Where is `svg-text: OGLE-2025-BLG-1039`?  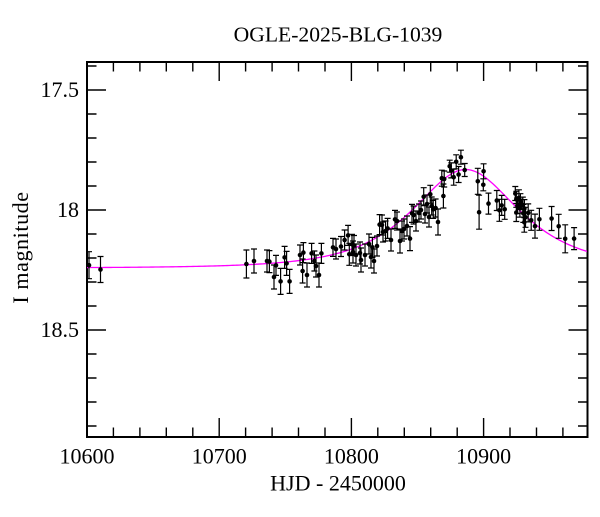 svg-text: OGLE-2025-BLG-1039 is located at coordinates (338, 35).